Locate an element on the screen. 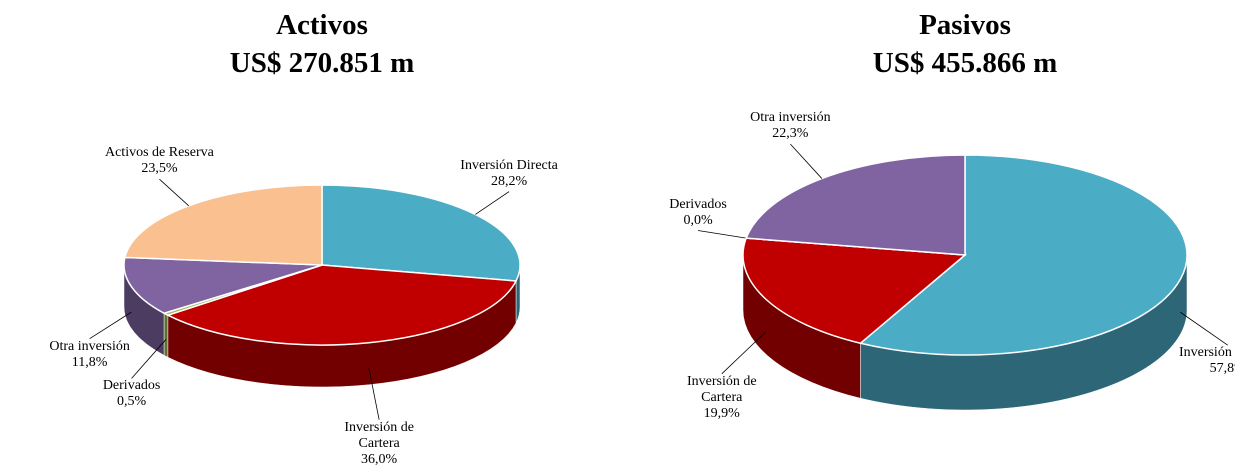 The height and width of the screenshot is (468, 1235). chart-subtitle: US$ 270.851 m is located at coordinates (322, 63).